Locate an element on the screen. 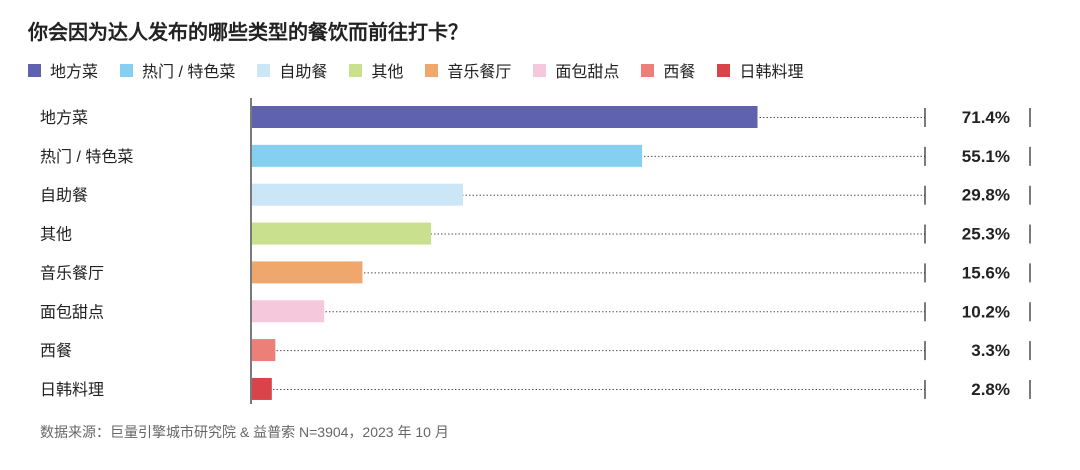 This screenshot has height=470, width=1080. legend-label: 自助餐 is located at coordinates (303, 72).